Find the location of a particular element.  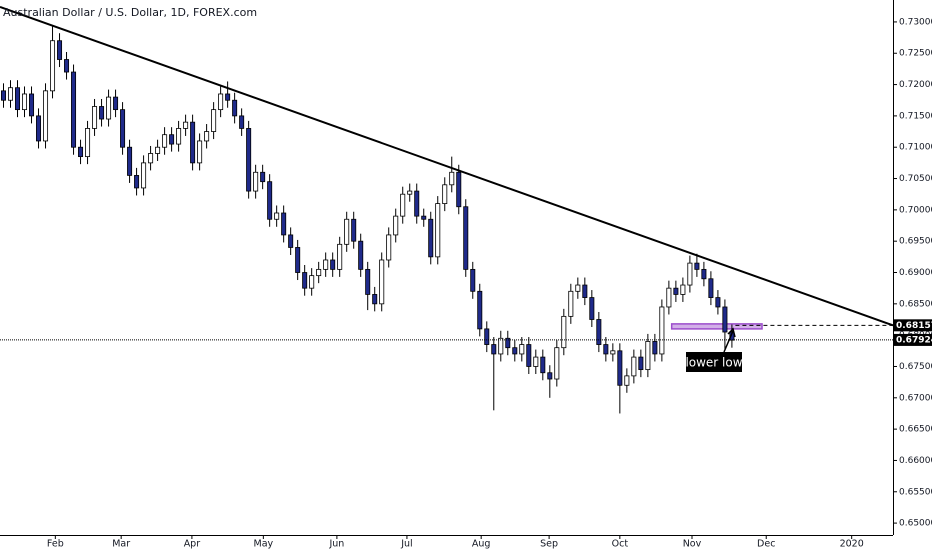

x-tick-label: May is located at coordinates (264, 544).